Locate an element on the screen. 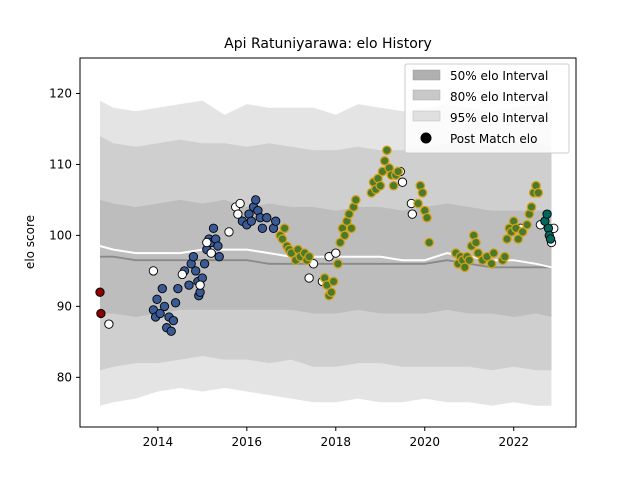  chart-title: Api Ratuniyarawa: elo History is located at coordinates (328, 44).